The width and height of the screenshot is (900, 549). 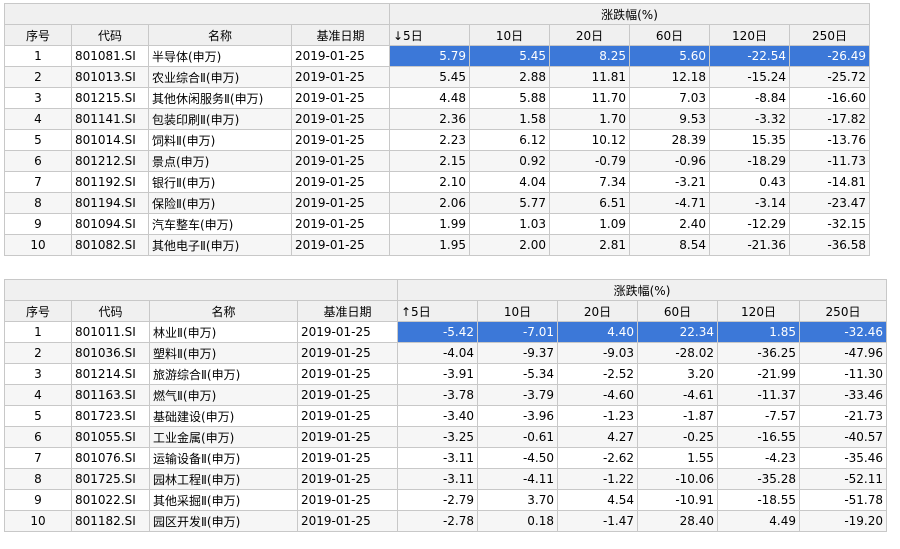 I want to click on cell-change-20d: 7.34, so click(x=589, y=182).